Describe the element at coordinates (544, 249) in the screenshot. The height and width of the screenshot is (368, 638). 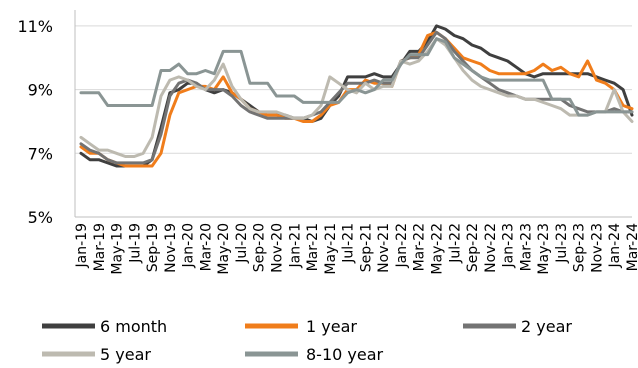
I see `x-tick-label: May-23` at that location.